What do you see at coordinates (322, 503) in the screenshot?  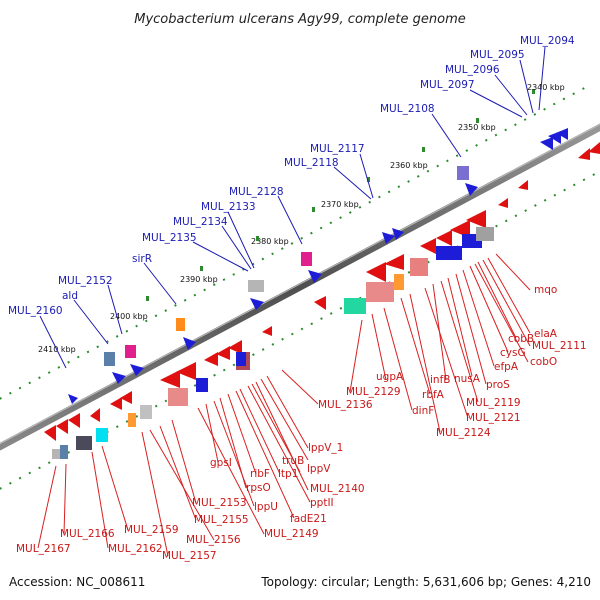 I see `label-pptII: pptII` at bounding box center [322, 503].